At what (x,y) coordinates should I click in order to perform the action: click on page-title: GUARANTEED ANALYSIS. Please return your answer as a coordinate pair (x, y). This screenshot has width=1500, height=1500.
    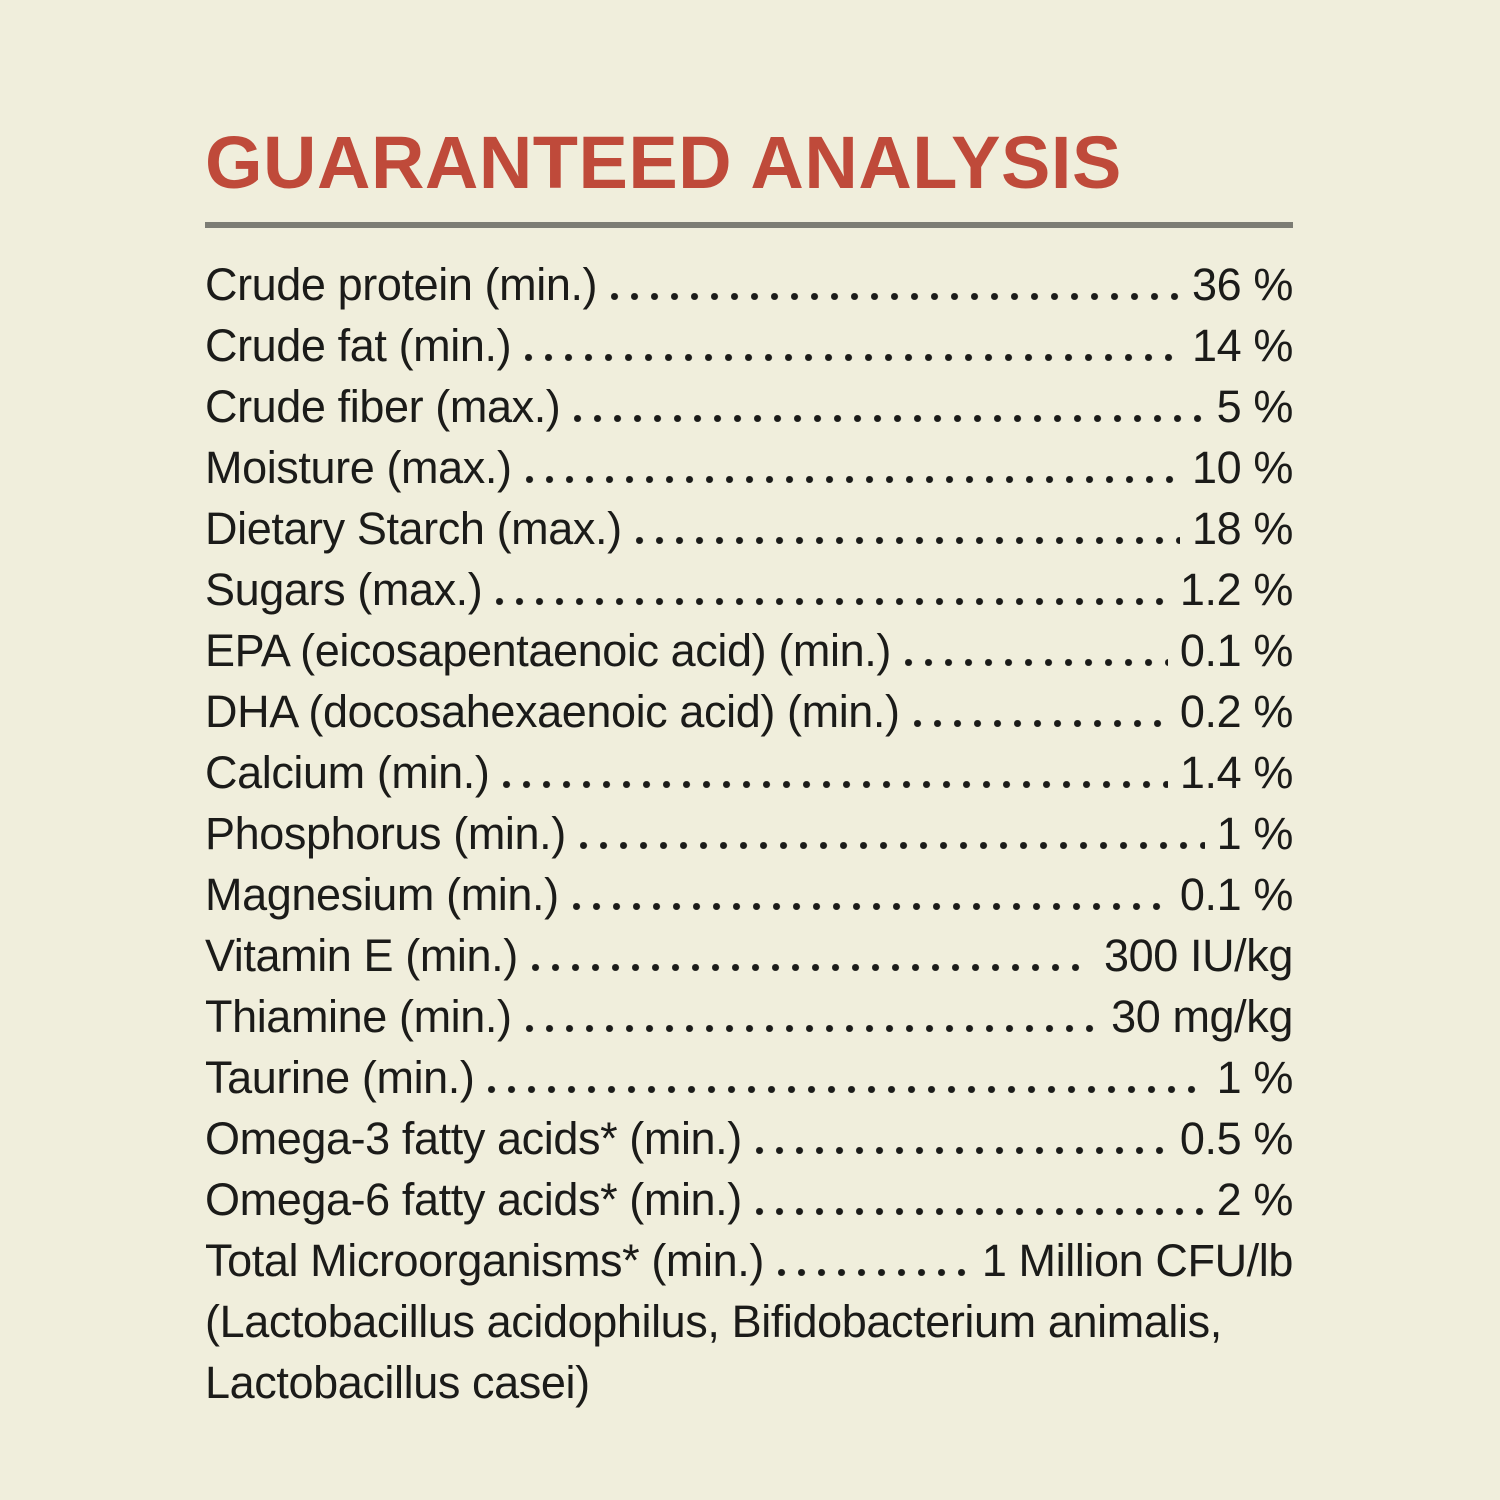
    Looking at the image, I should click on (663, 162).